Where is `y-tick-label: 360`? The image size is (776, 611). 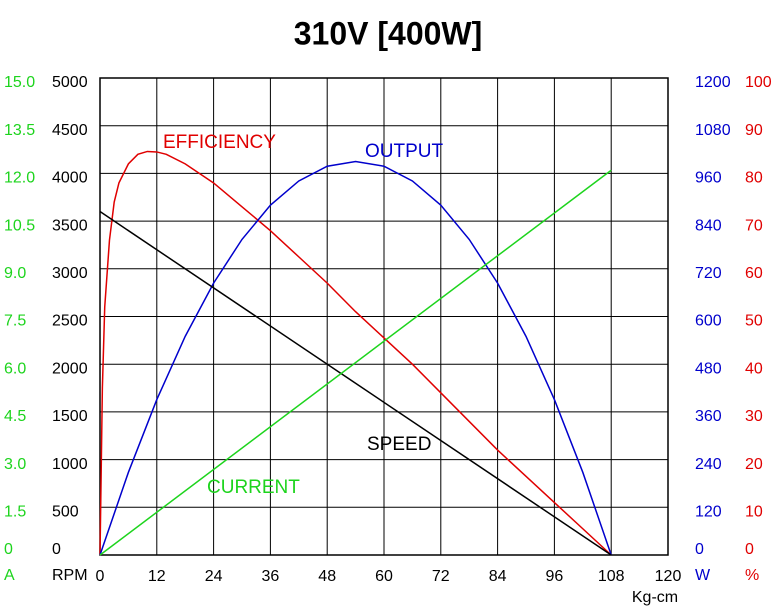
y-tick-label: 360 is located at coordinates (708, 416).